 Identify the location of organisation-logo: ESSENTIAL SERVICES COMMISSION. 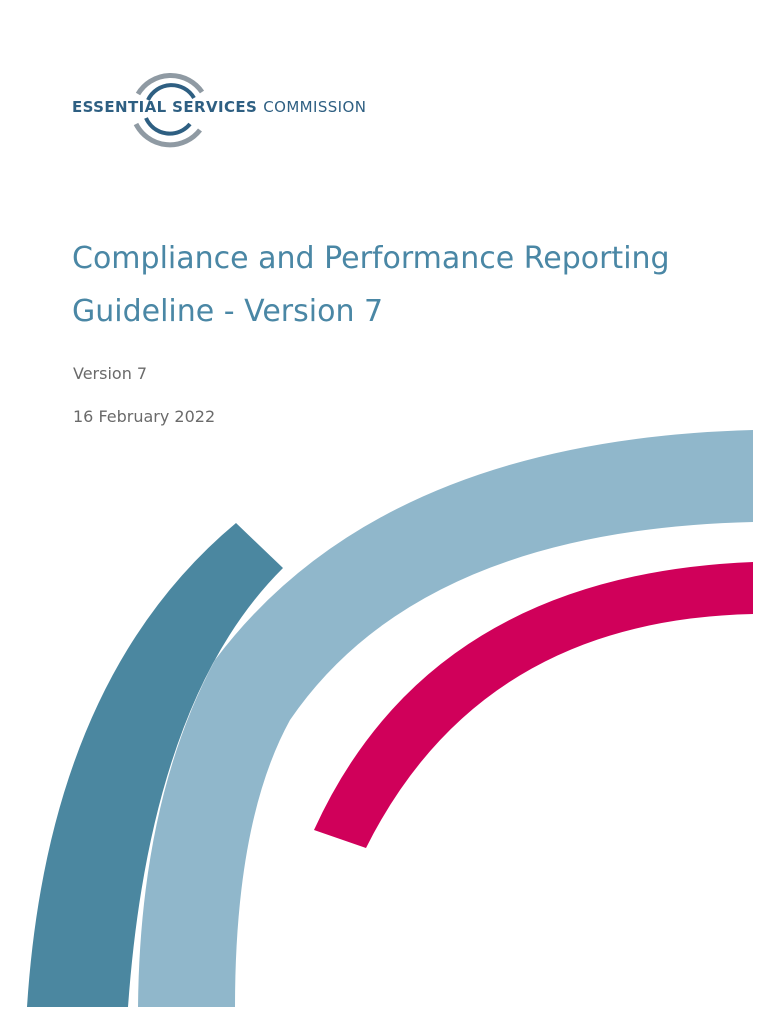
(219, 109).